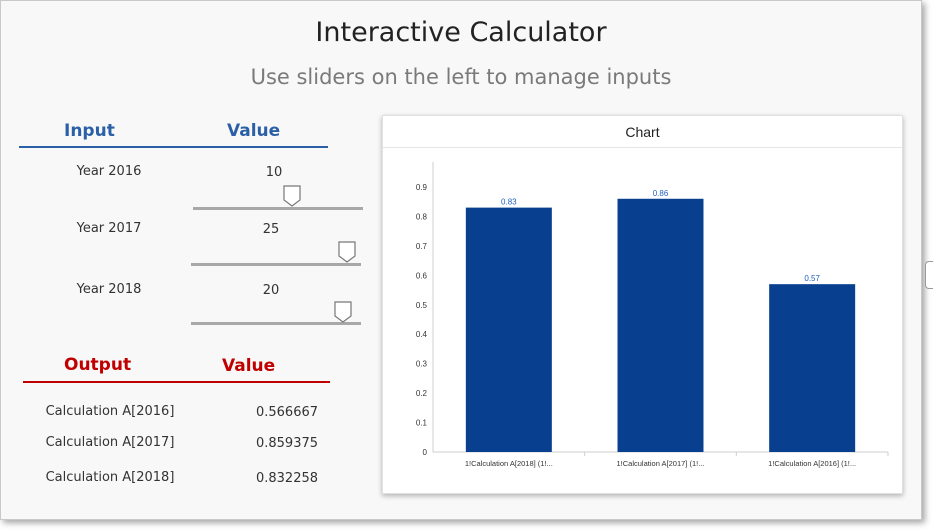 The height and width of the screenshot is (531, 933). I want to click on y-tick-label: 0.1, so click(422, 423).